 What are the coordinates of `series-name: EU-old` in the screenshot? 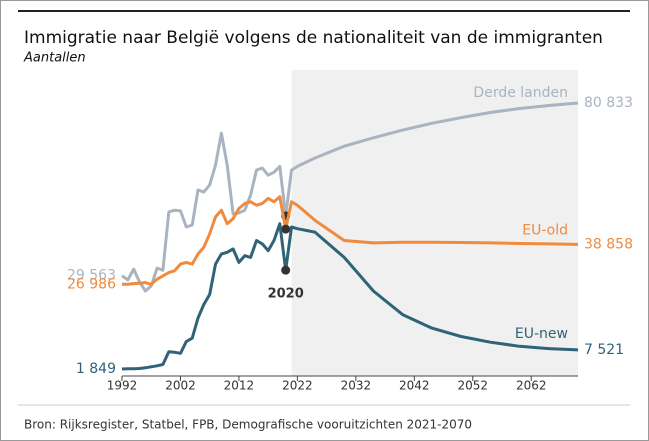 It's located at (545, 230).